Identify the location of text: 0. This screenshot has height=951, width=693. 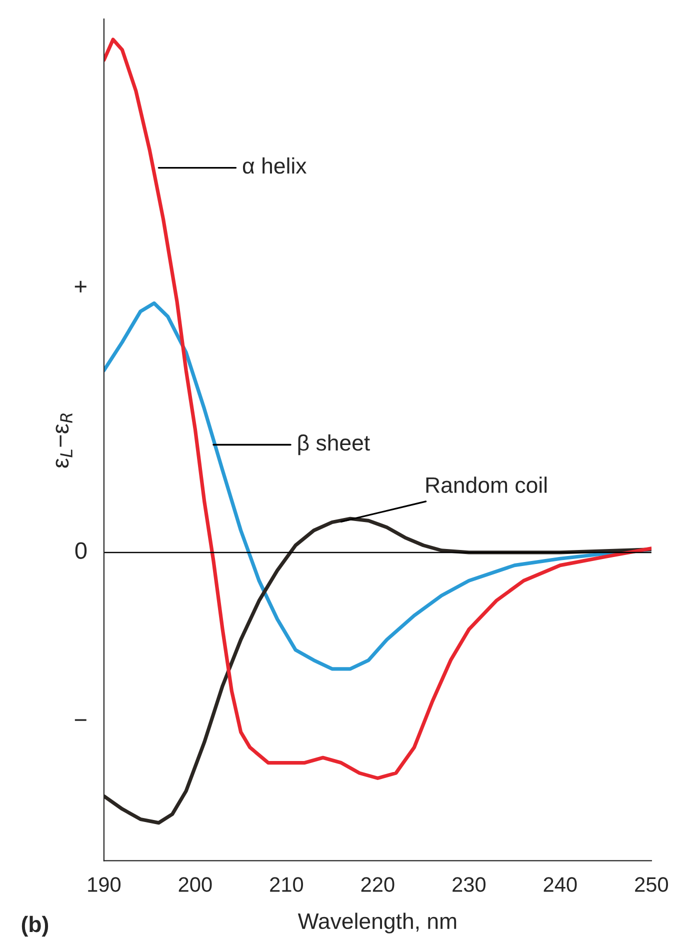
(81, 550).